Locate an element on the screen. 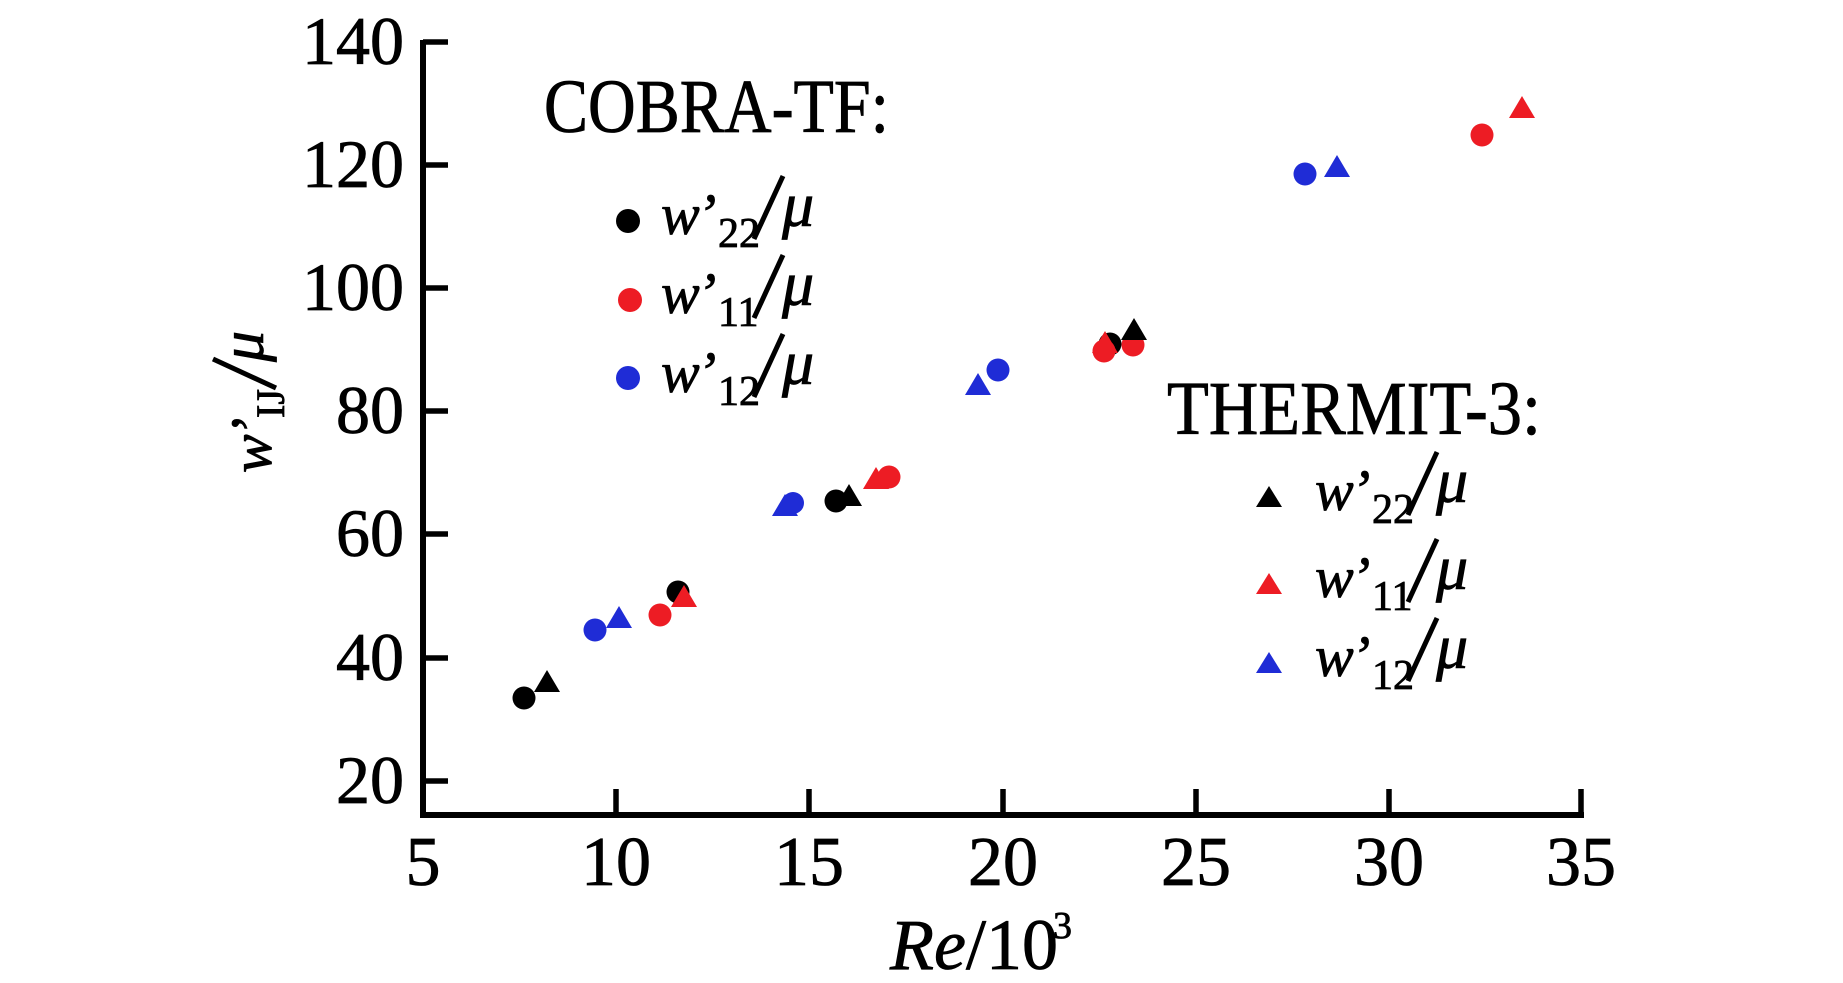  svg-text: 5 is located at coordinates (423, 862).